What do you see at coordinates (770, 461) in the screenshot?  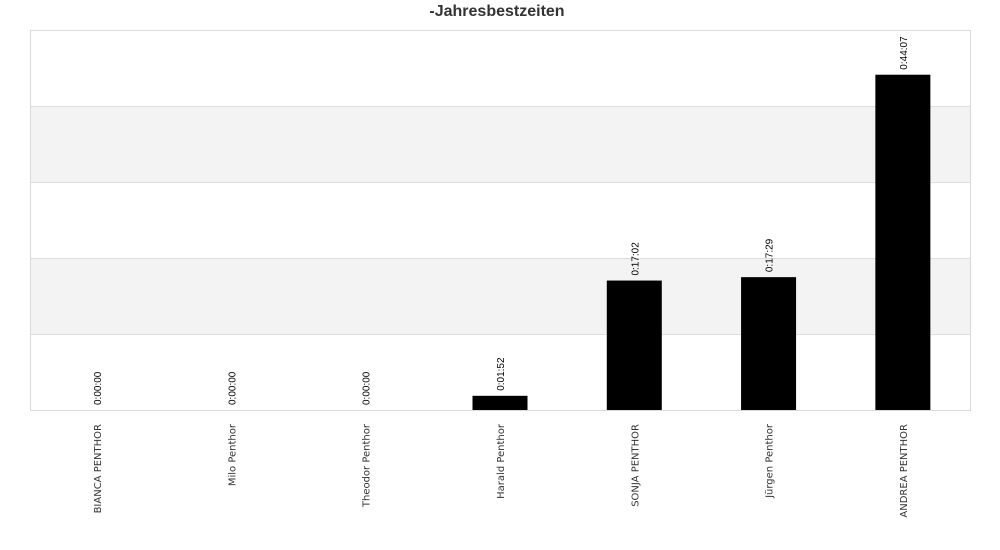 I see `x-tick-label: Jürgen Penthor` at bounding box center [770, 461].